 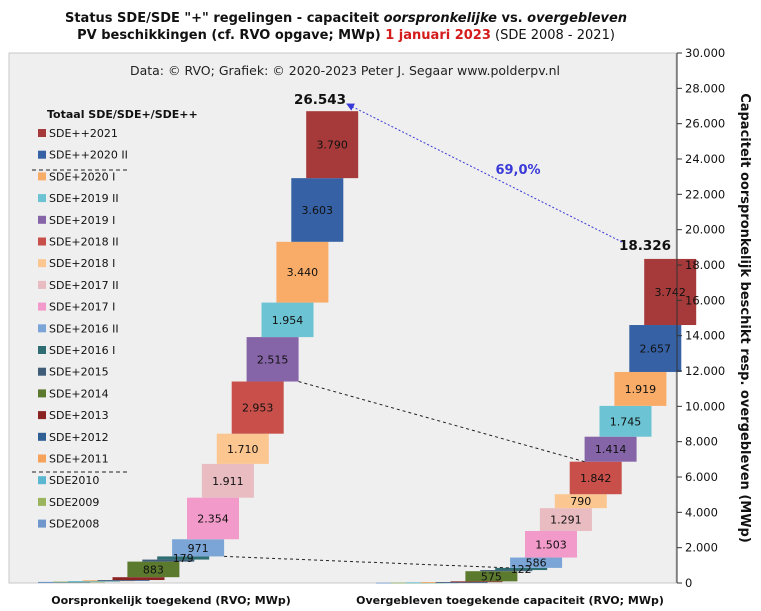 I want to click on bar-original-sdeplus2012, so click(x=123, y=580).